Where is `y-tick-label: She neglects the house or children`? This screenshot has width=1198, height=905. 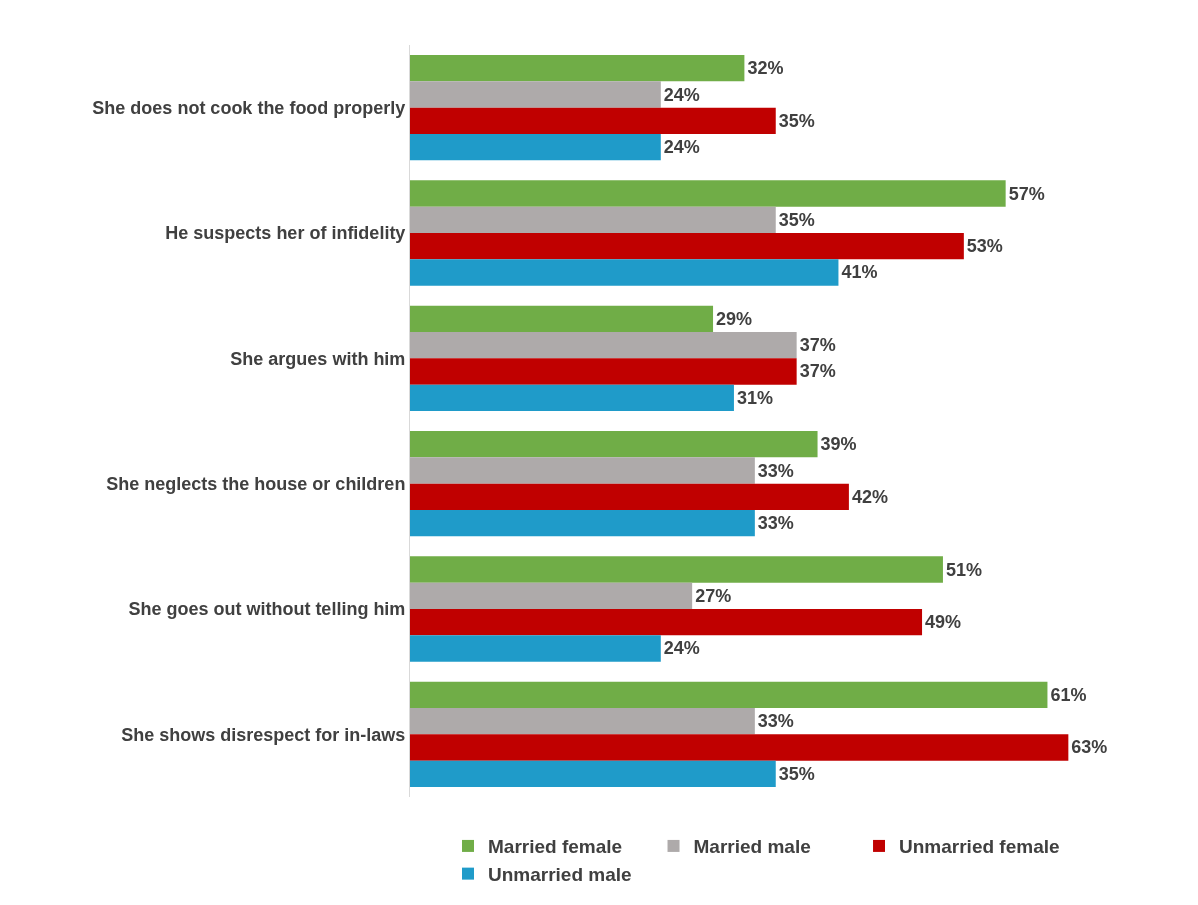 y-tick-label: She neglects the house or children is located at coordinates (256, 483).